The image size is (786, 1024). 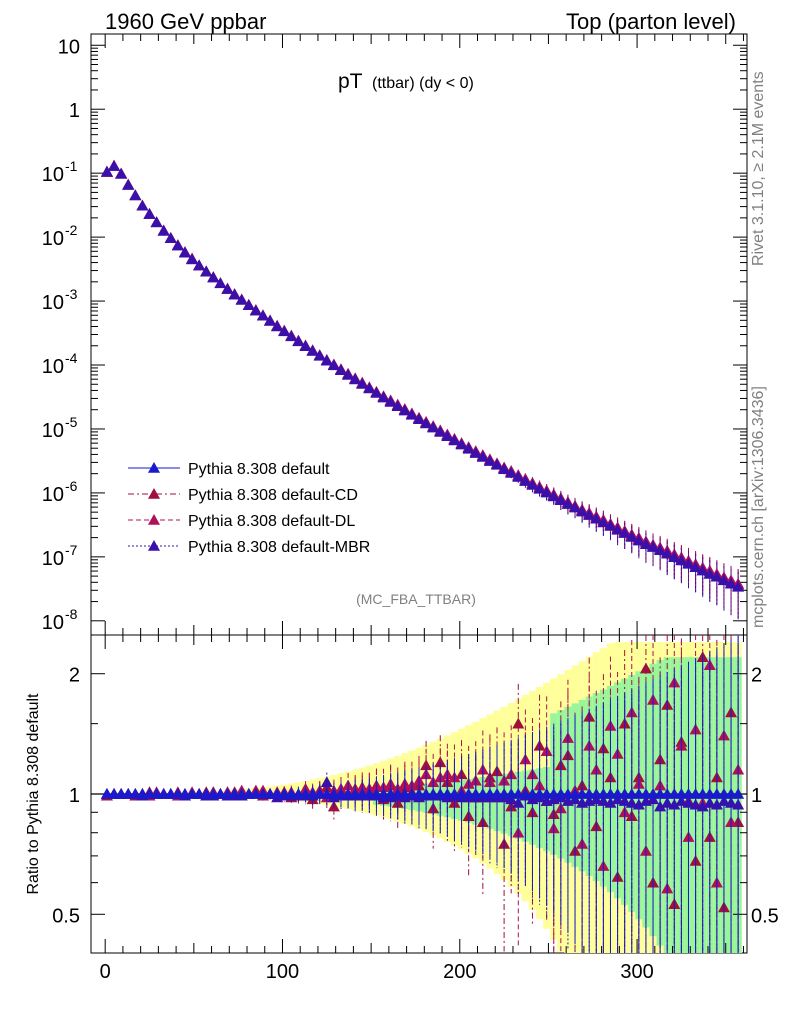 I want to click on plot-title: pT, so click(x=350, y=81).